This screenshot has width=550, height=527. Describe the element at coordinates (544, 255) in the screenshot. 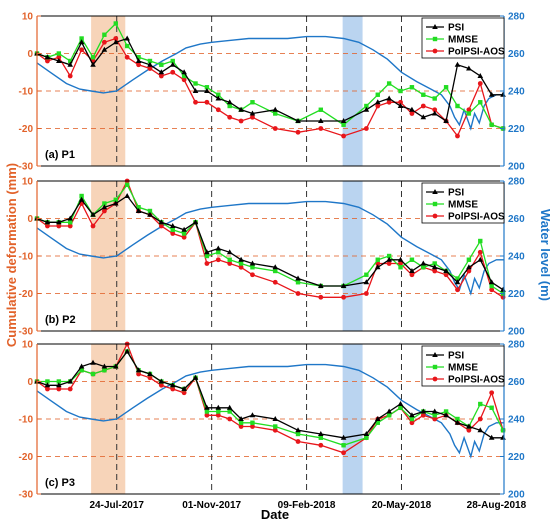

I see `y-axis-title-right: Water level (m)` at that location.